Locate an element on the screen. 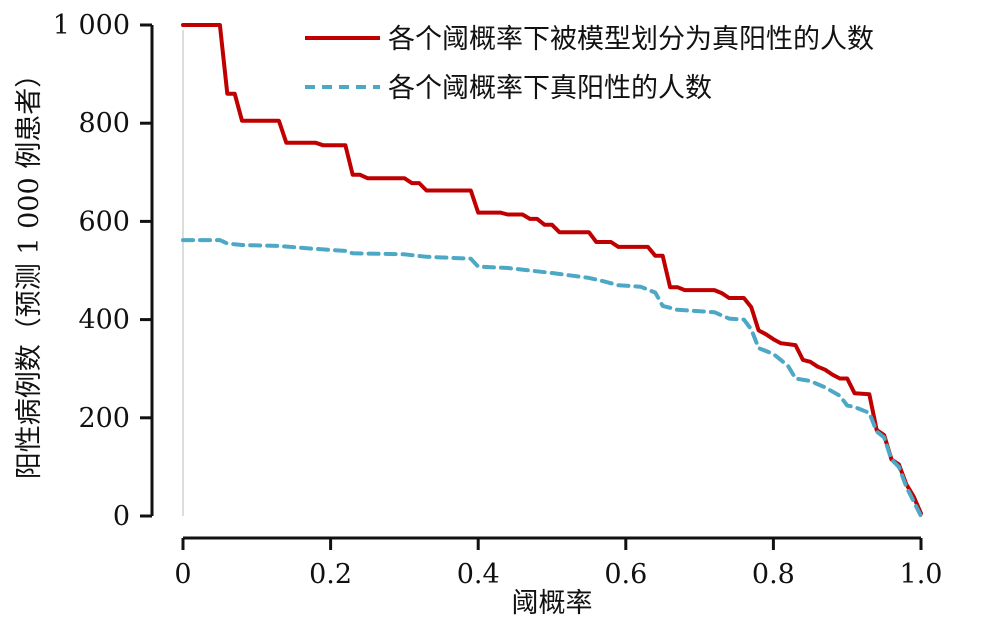  x-axis-title: 阈概率 is located at coordinates (552, 603).